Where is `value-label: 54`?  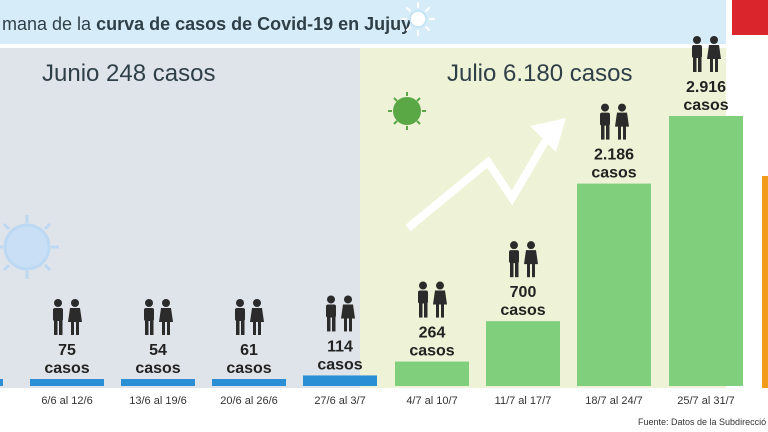 value-label: 54 is located at coordinates (158, 350).